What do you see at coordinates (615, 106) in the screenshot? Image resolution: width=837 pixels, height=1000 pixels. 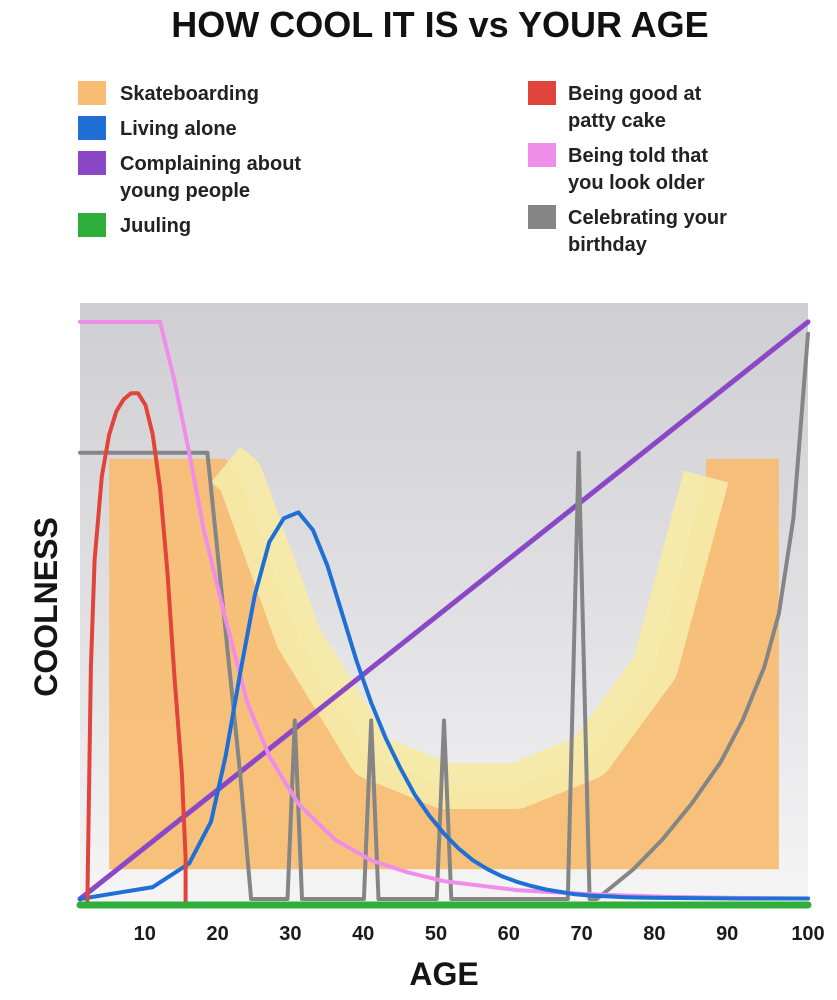 I see `legend-item-patty_cake: Being good at patty cake` at bounding box center [615, 106].